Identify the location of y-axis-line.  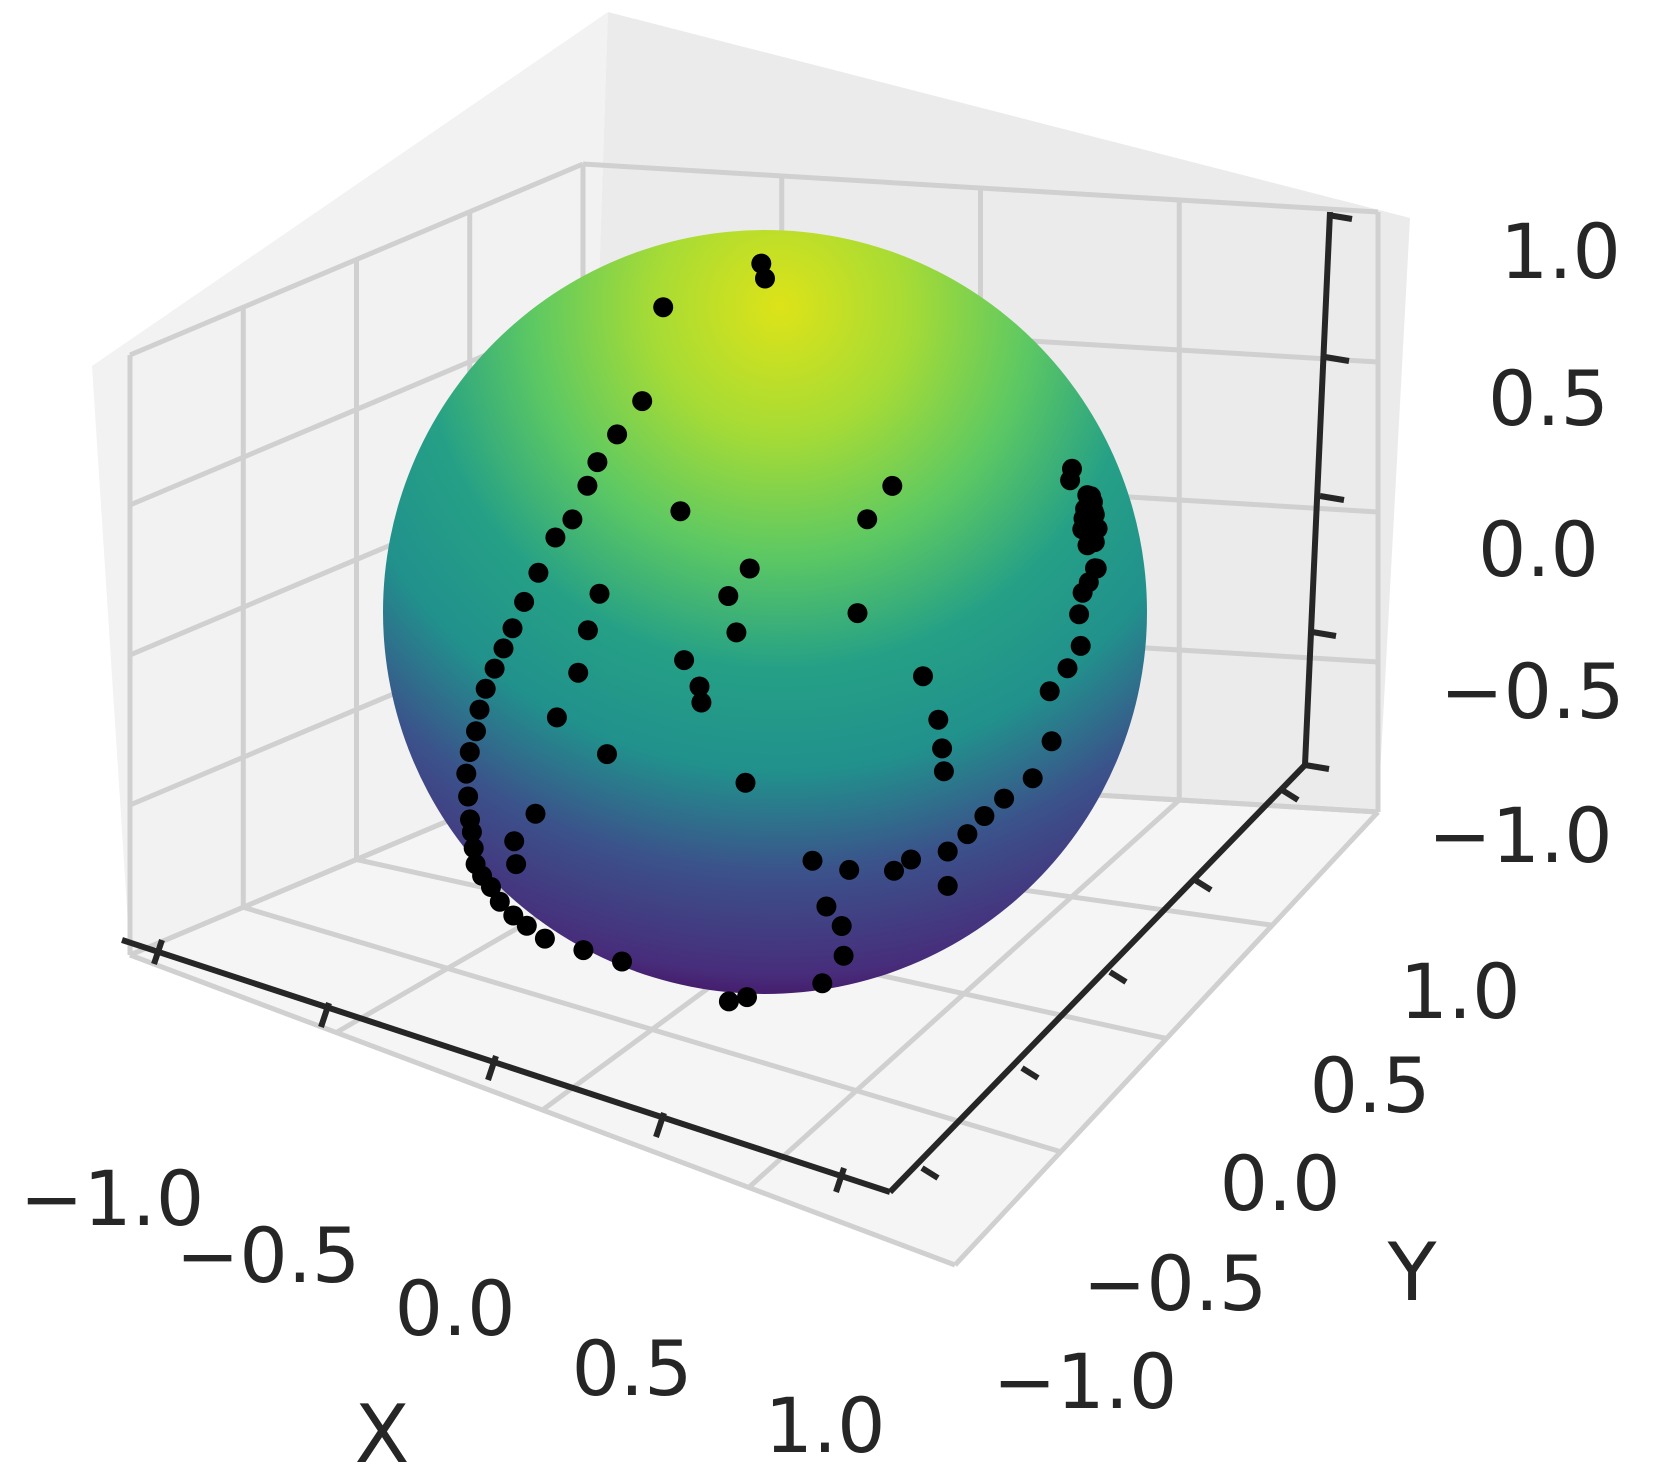
(1097, 978).